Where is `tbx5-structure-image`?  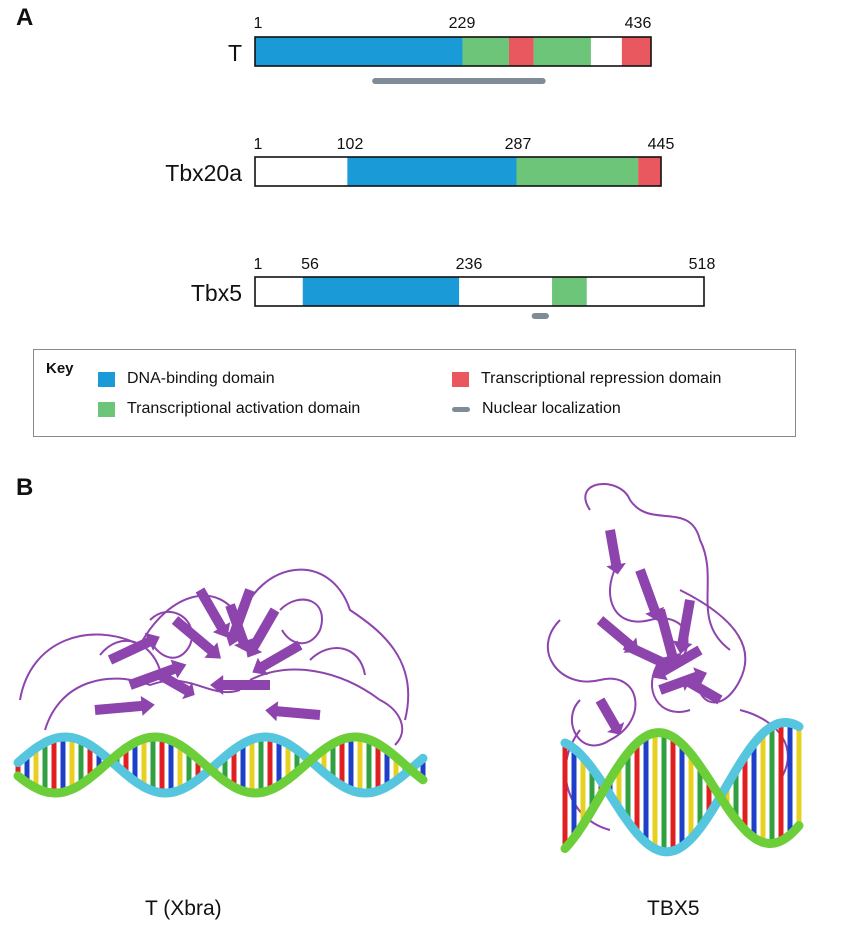
tbx5-structure-image is located at coordinates (675, 670).